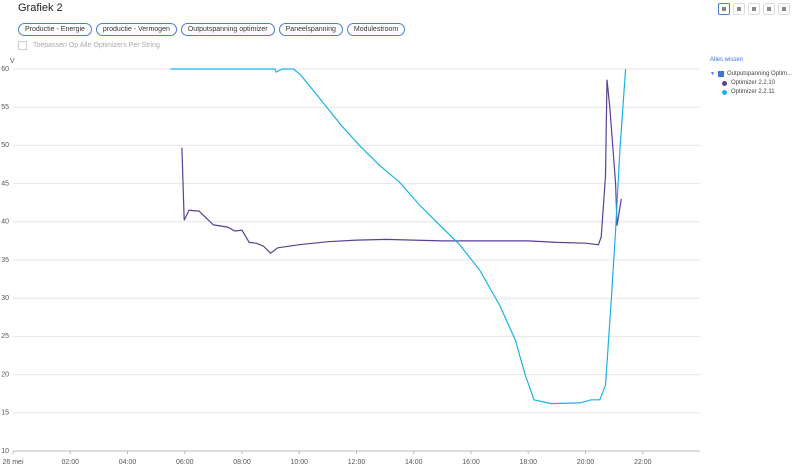 The width and height of the screenshot is (800, 471). Describe the element at coordinates (643, 462) in the screenshot. I see `x-tick-label: 22:00` at that location.